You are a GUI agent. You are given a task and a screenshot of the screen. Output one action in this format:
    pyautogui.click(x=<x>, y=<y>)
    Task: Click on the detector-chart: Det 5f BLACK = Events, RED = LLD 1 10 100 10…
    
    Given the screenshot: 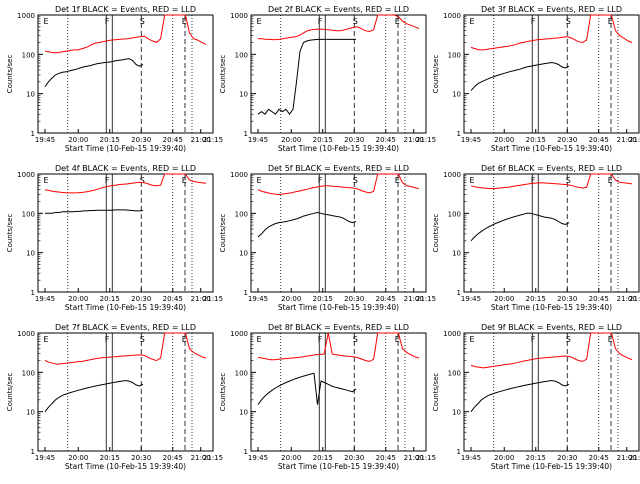 What is the action you would take?
    pyautogui.click(x=327, y=238)
    